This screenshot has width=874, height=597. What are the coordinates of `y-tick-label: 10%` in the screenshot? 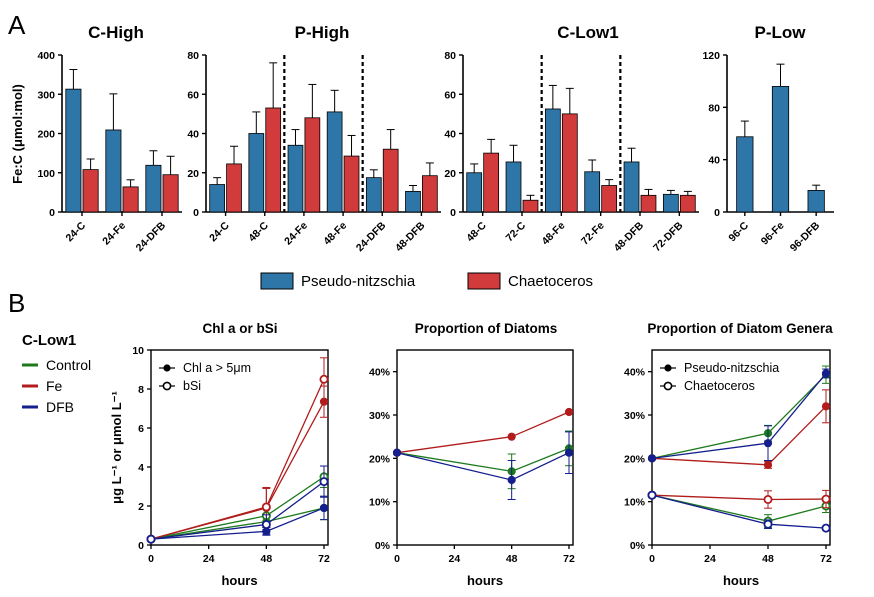 It's located at (380, 503).